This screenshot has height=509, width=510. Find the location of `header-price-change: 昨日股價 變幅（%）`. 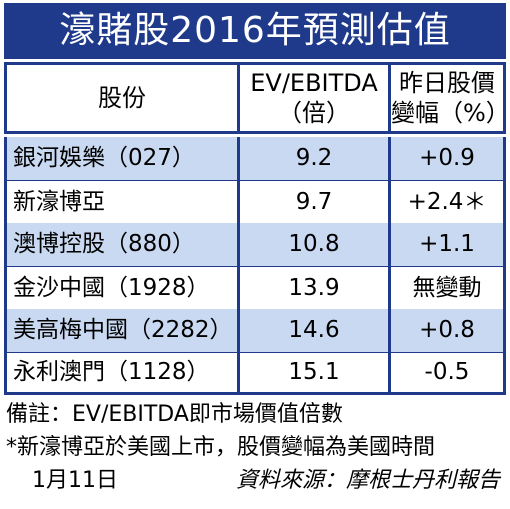

header-price-change: 昨日股價 變幅（%） is located at coordinates (450, 98).